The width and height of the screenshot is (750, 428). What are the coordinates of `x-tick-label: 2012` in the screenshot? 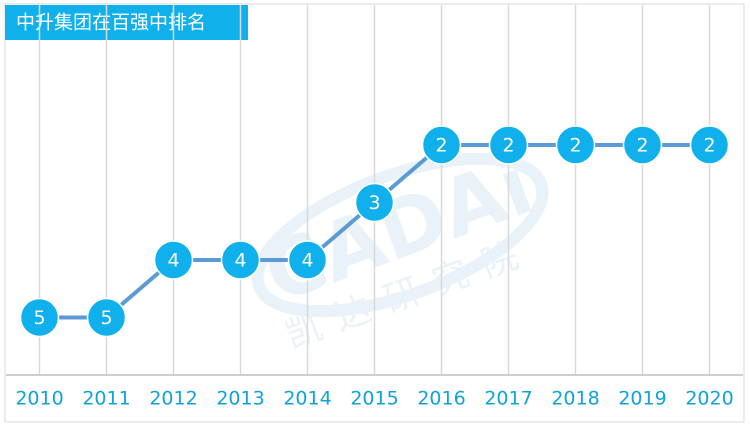 It's located at (173, 399).